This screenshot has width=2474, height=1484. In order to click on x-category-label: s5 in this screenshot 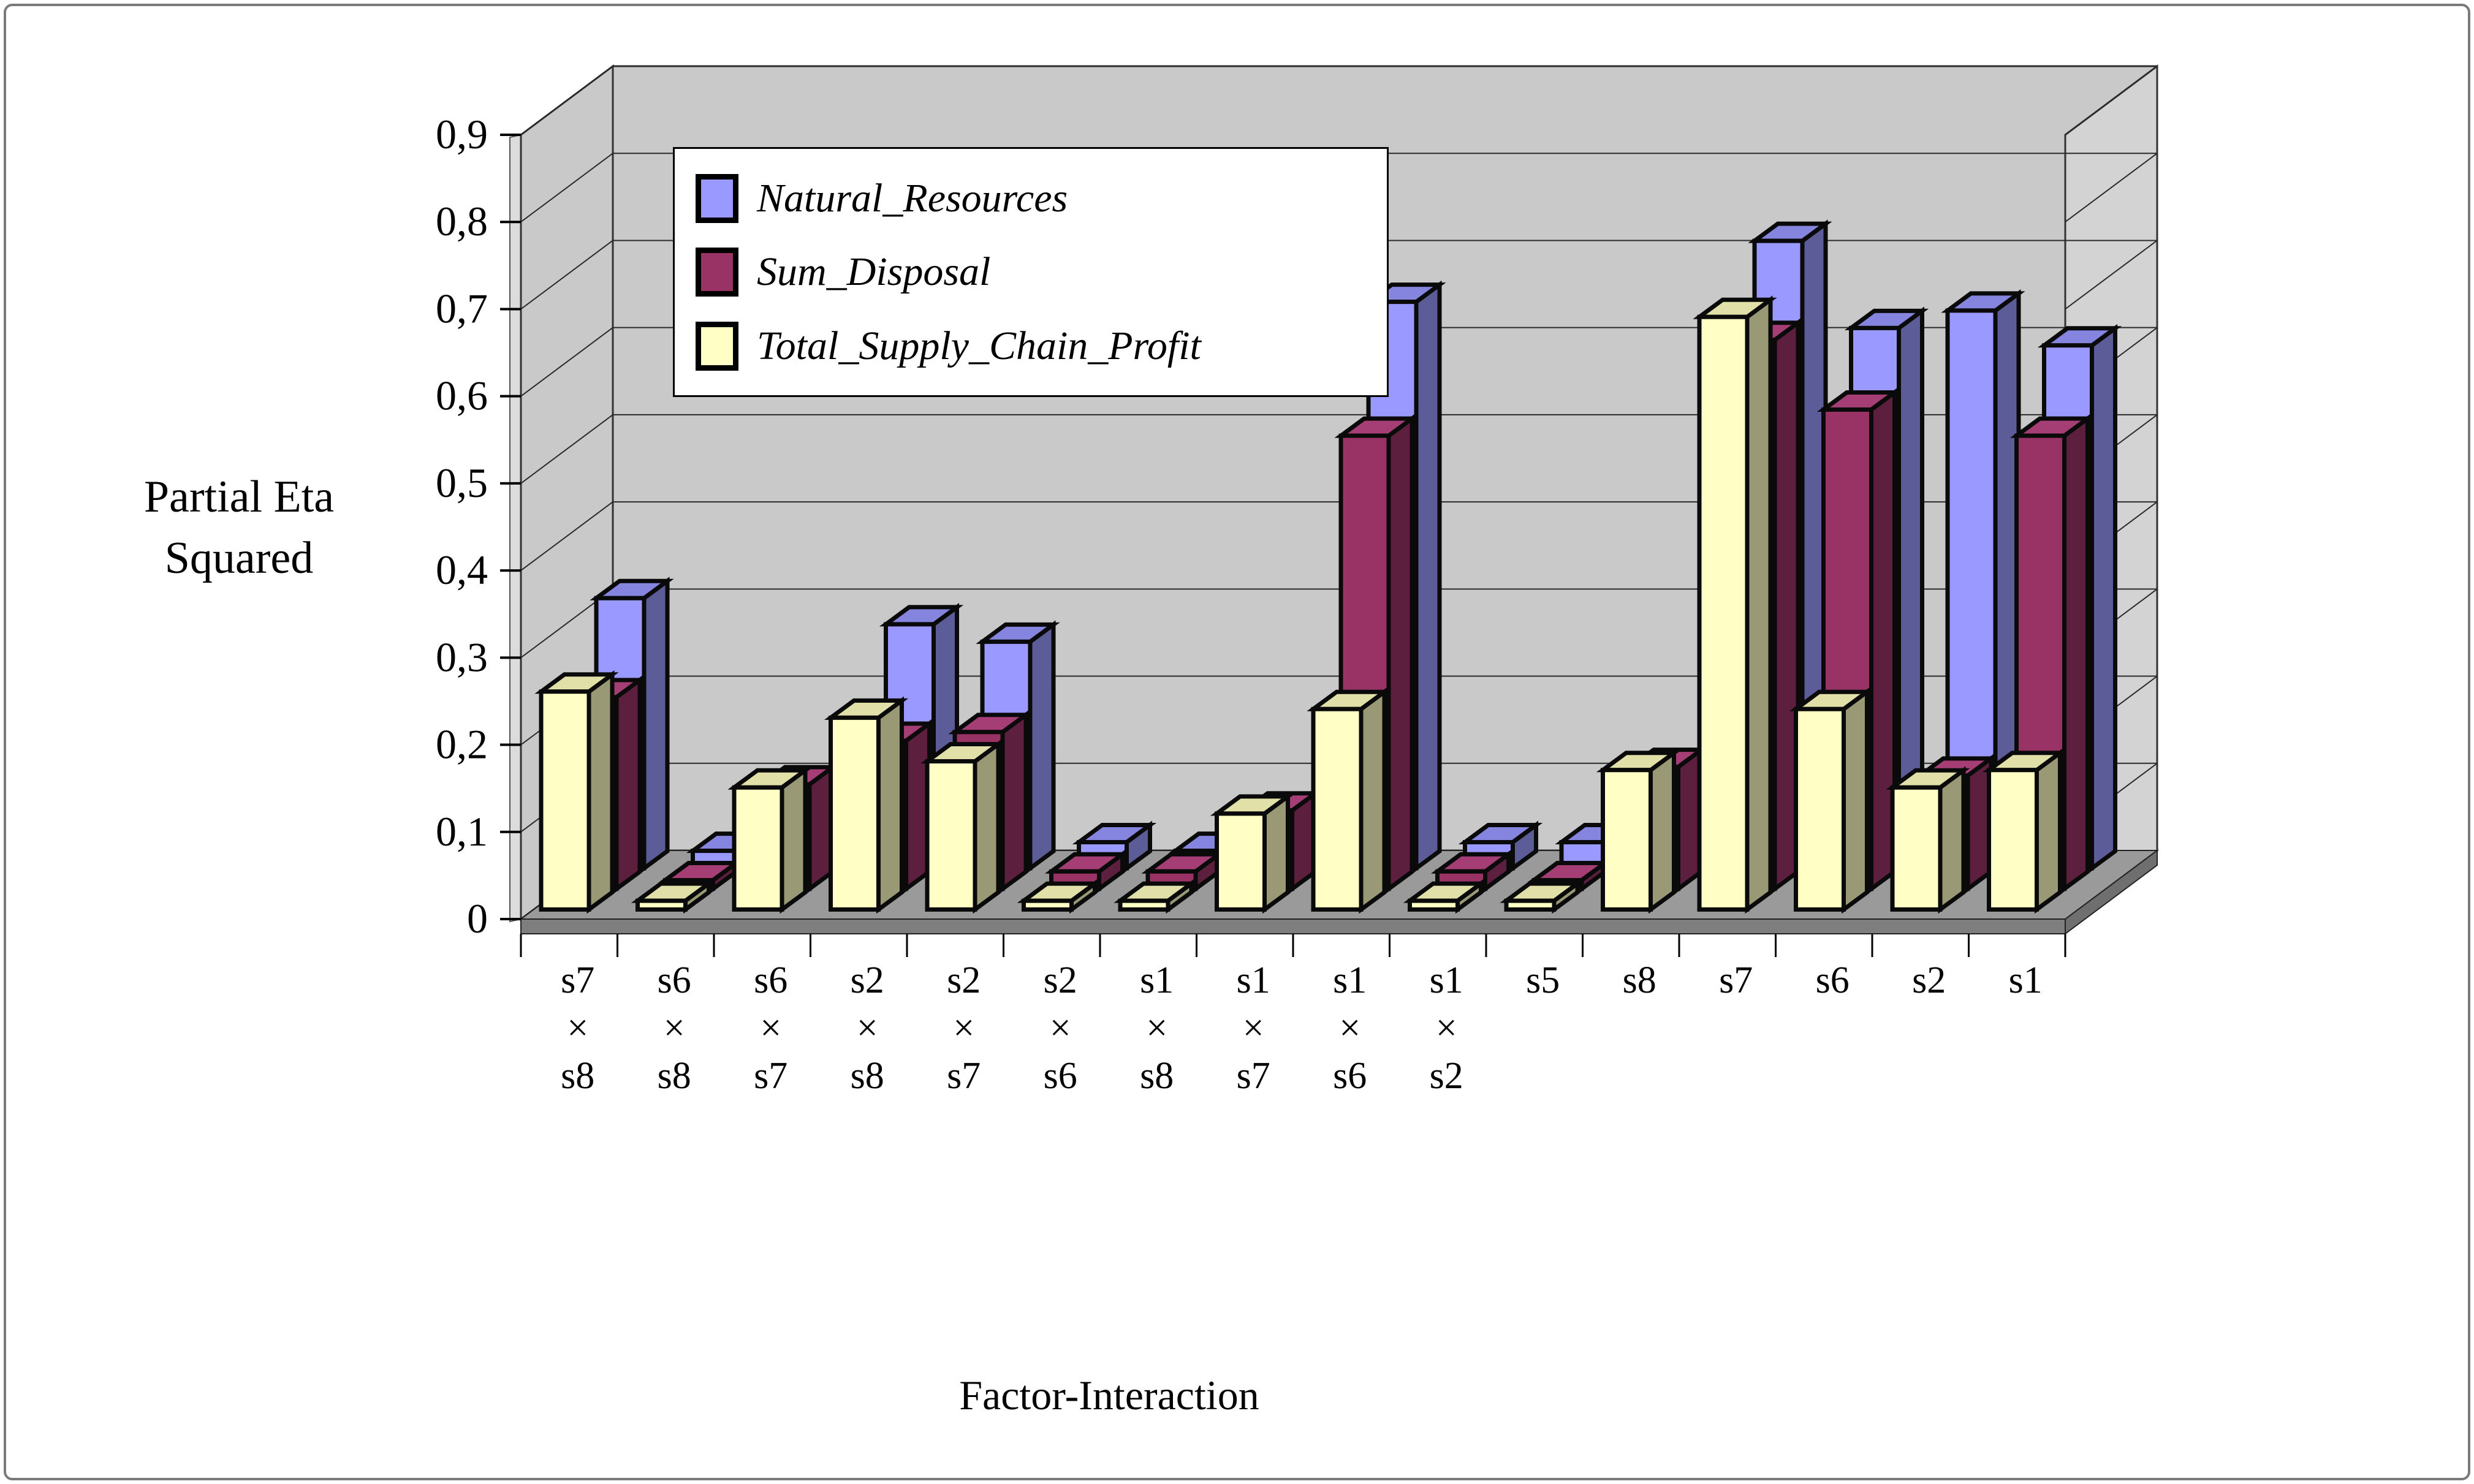, I will do `click(1543, 980)`.